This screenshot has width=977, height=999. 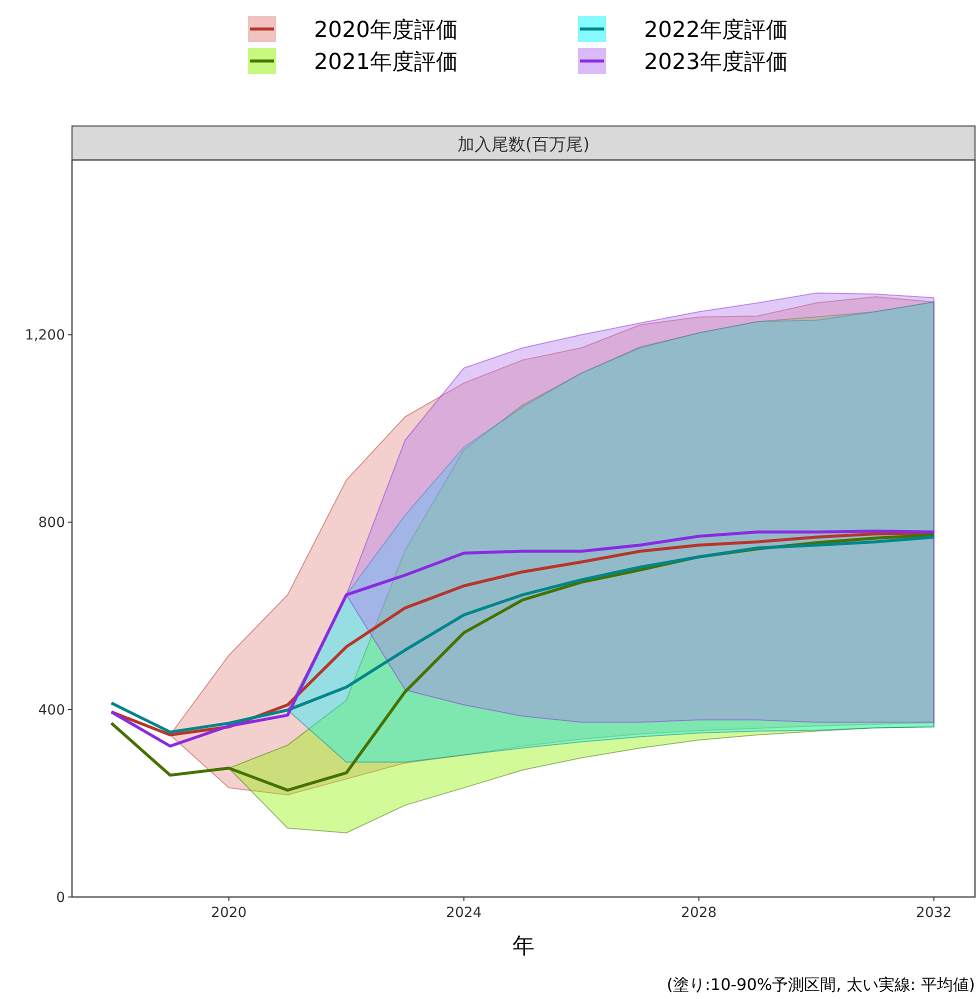 I want to click on legend-label: 2021年度評価, so click(x=386, y=62).